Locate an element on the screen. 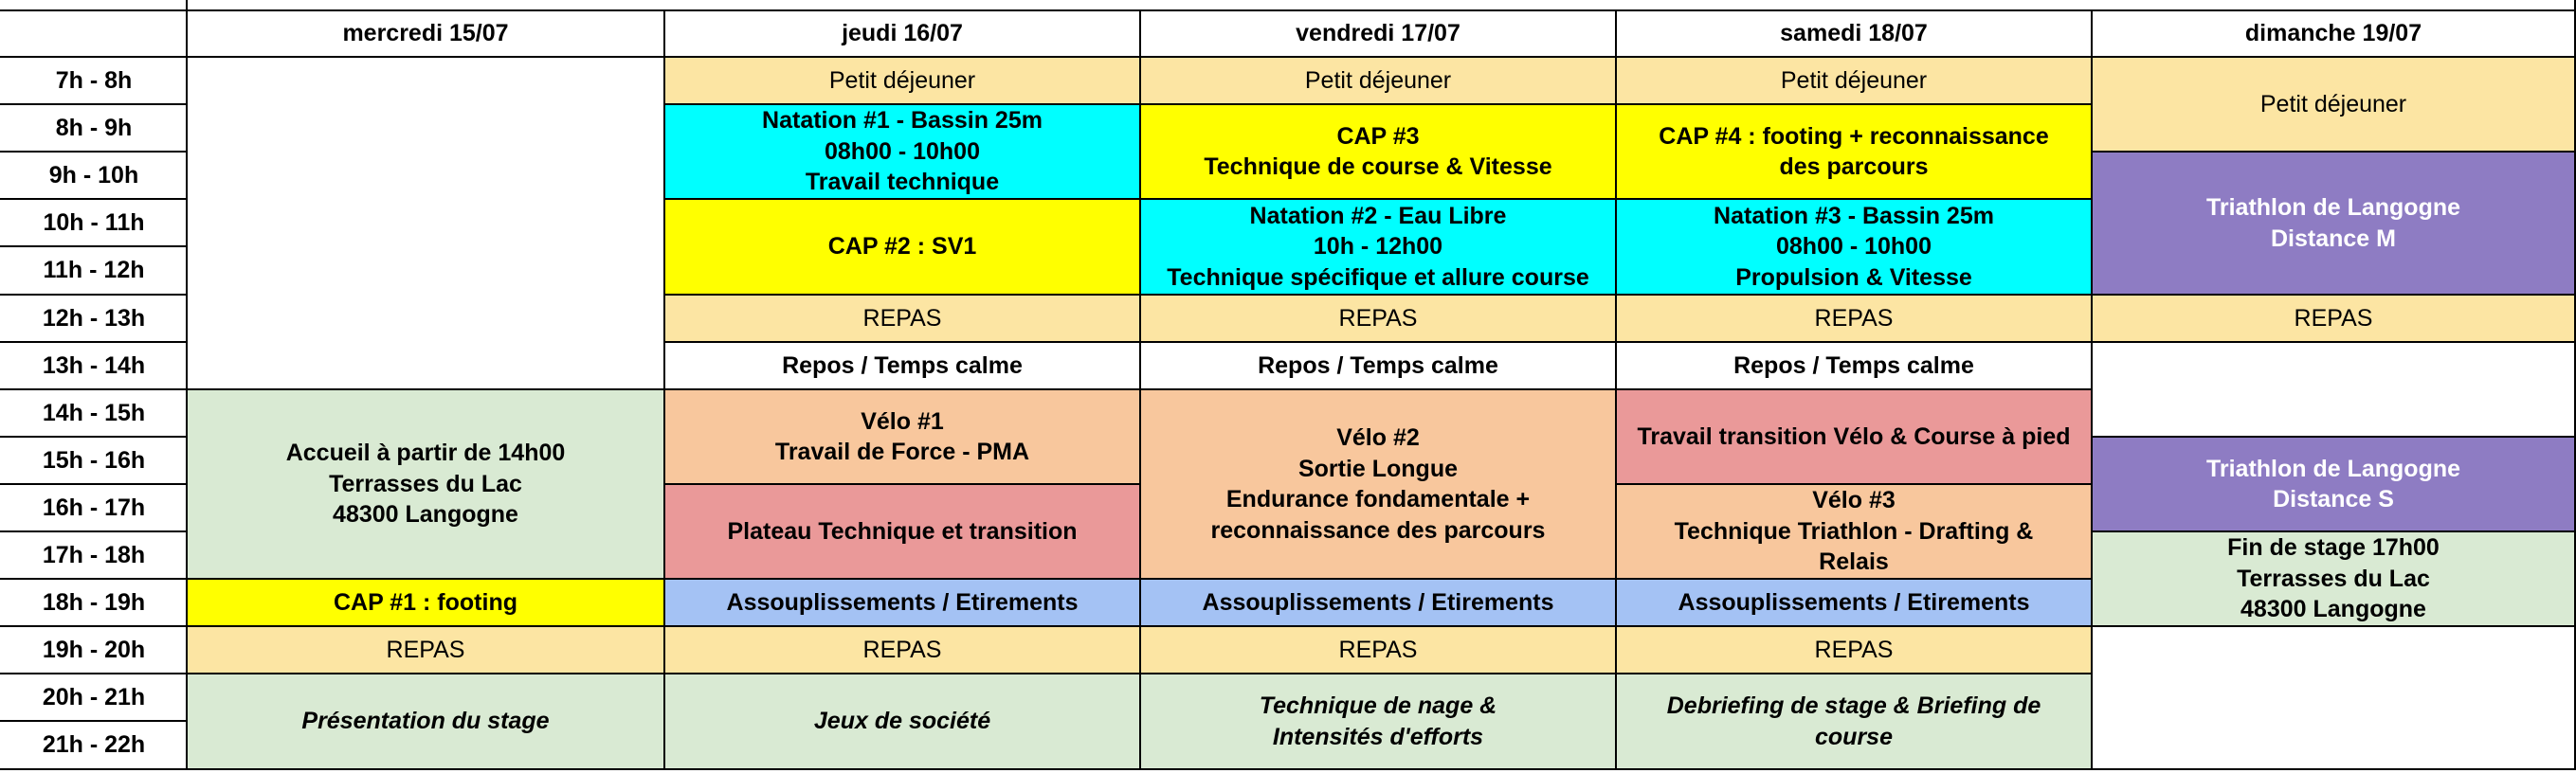 The height and width of the screenshot is (773, 2576). fri-repas-midi: REPAS is located at coordinates (1378, 318).